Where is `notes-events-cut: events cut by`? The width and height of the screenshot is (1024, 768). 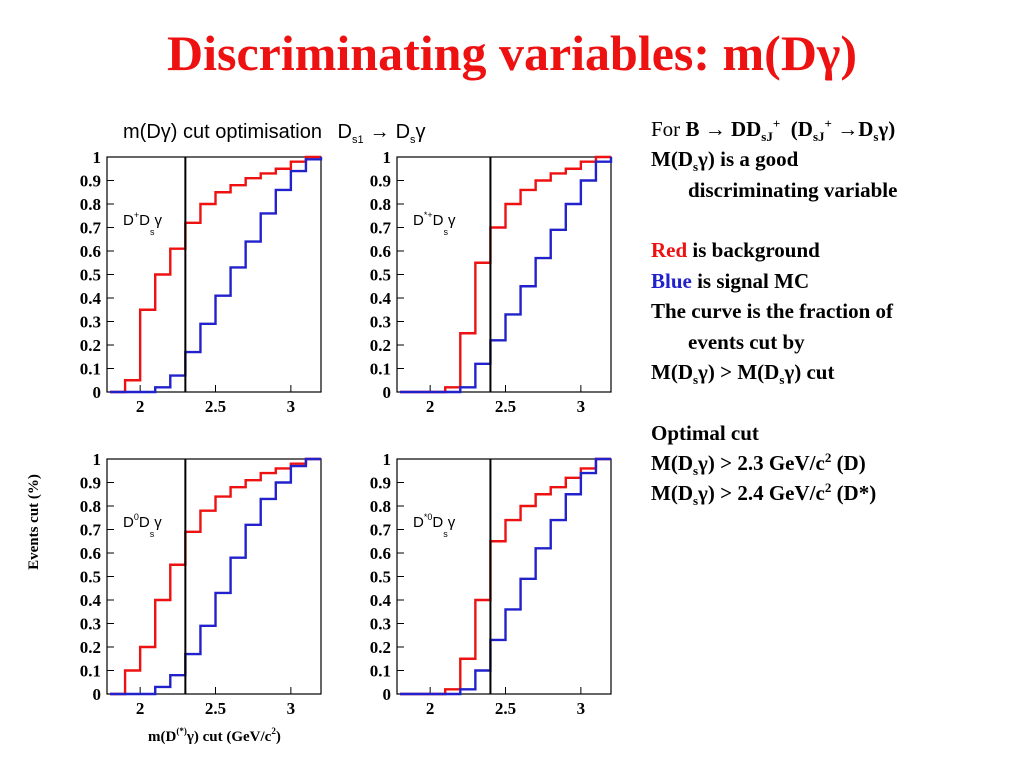 notes-events-cut: events cut by is located at coordinates (746, 341).